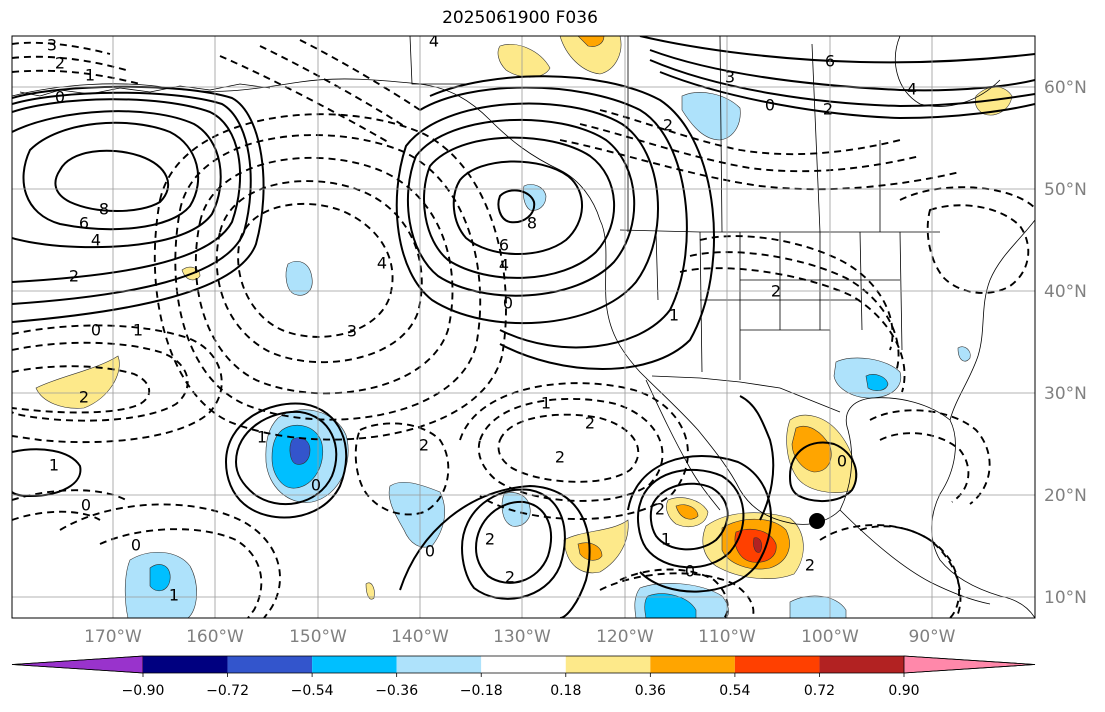  I want to click on coastline-baja, so click(683, 445).